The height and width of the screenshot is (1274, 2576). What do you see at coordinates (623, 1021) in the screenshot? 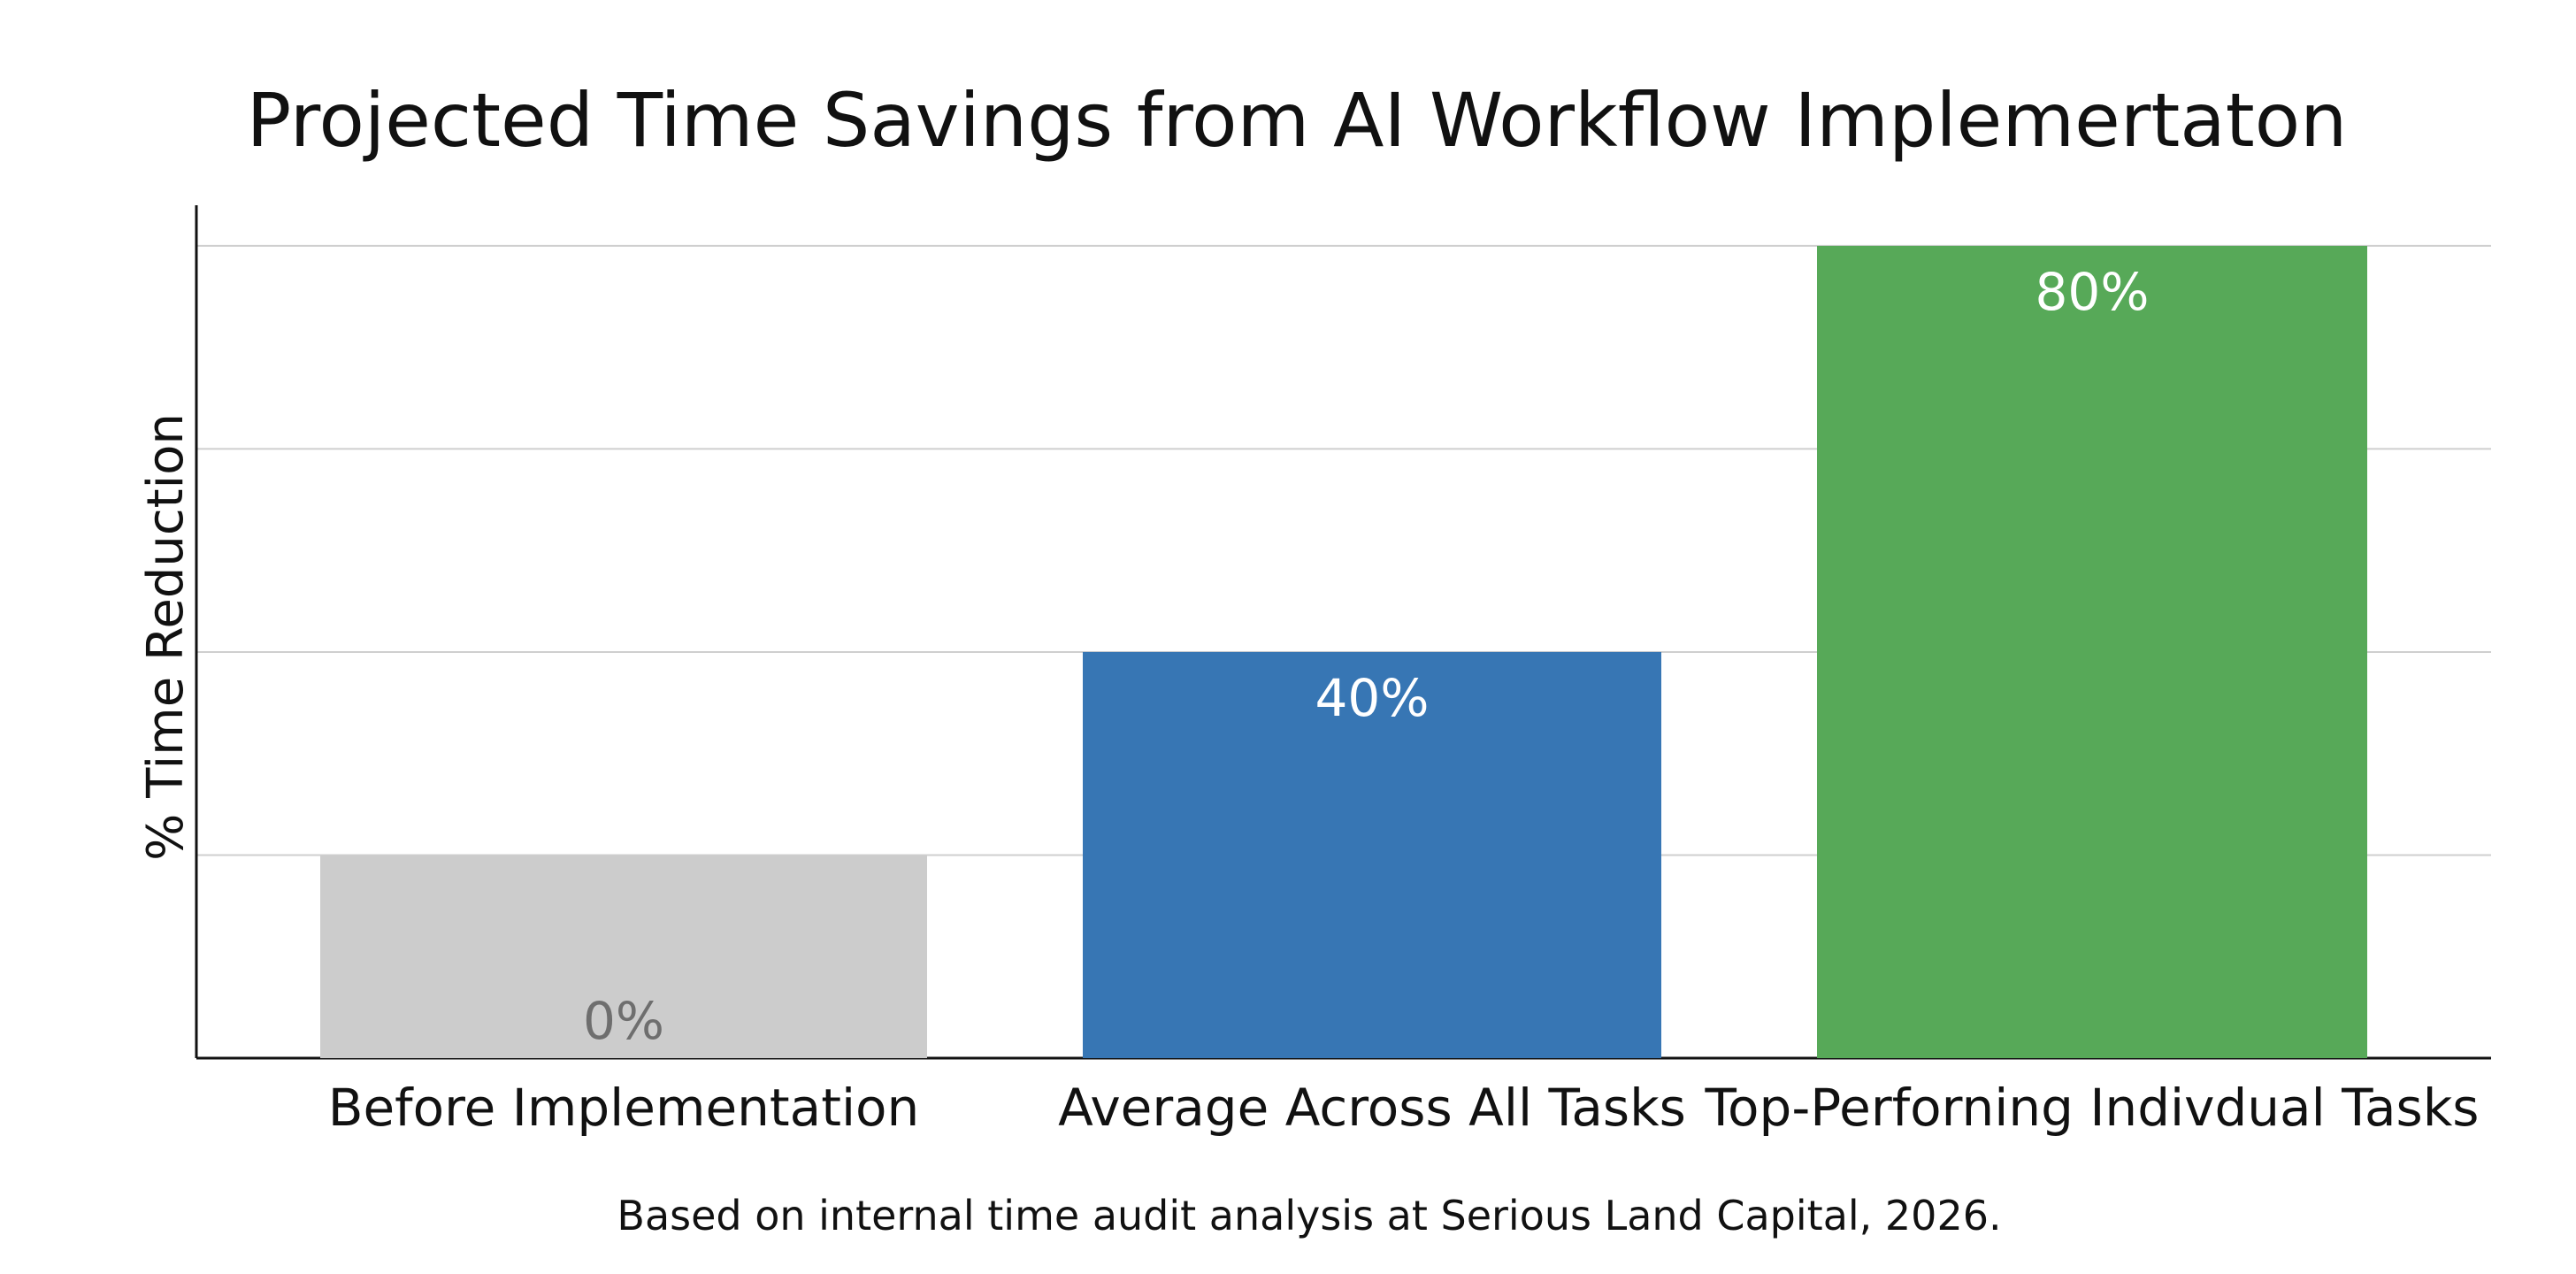
I see `data-label-1: 0%` at bounding box center [623, 1021].